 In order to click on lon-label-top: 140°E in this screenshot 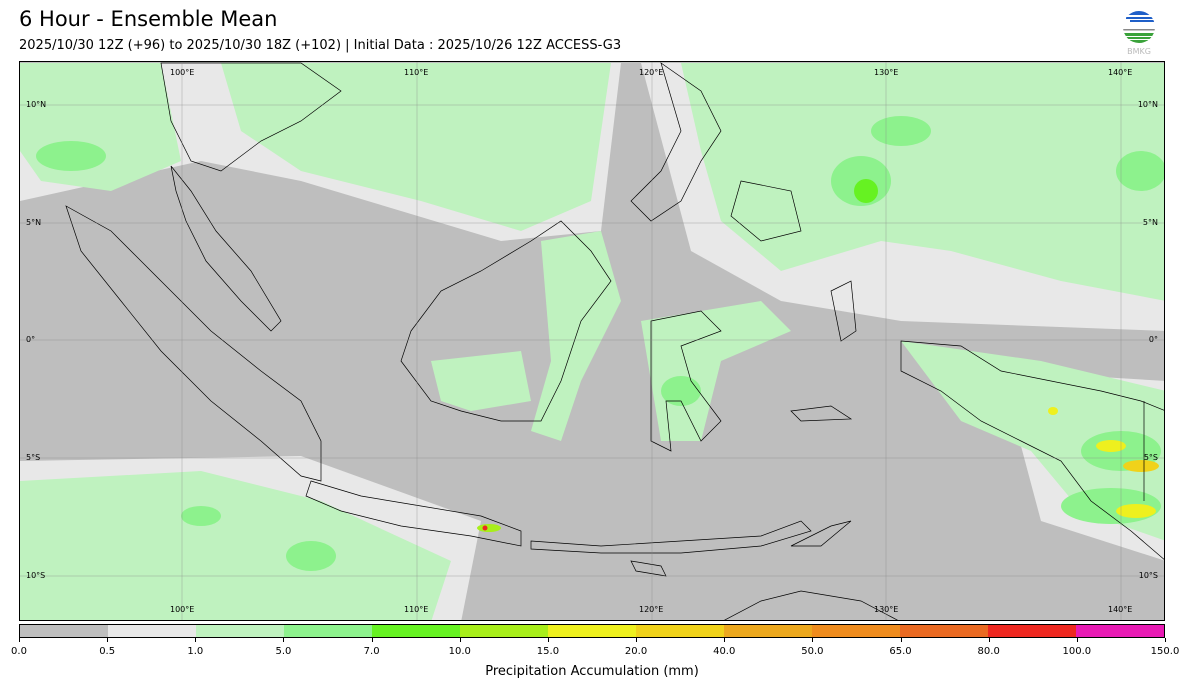, I will do `click(1120, 72)`.